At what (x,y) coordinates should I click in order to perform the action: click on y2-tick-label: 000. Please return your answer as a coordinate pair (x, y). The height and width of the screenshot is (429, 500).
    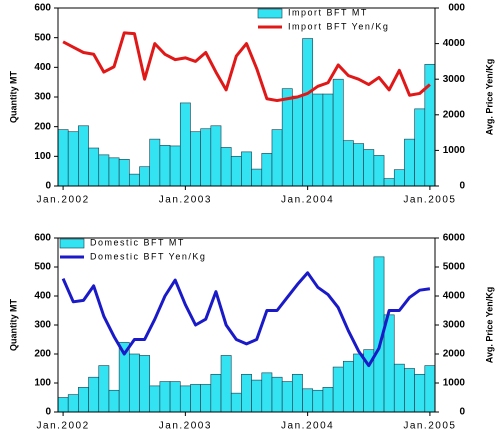
    Looking at the image, I should click on (456, 8).